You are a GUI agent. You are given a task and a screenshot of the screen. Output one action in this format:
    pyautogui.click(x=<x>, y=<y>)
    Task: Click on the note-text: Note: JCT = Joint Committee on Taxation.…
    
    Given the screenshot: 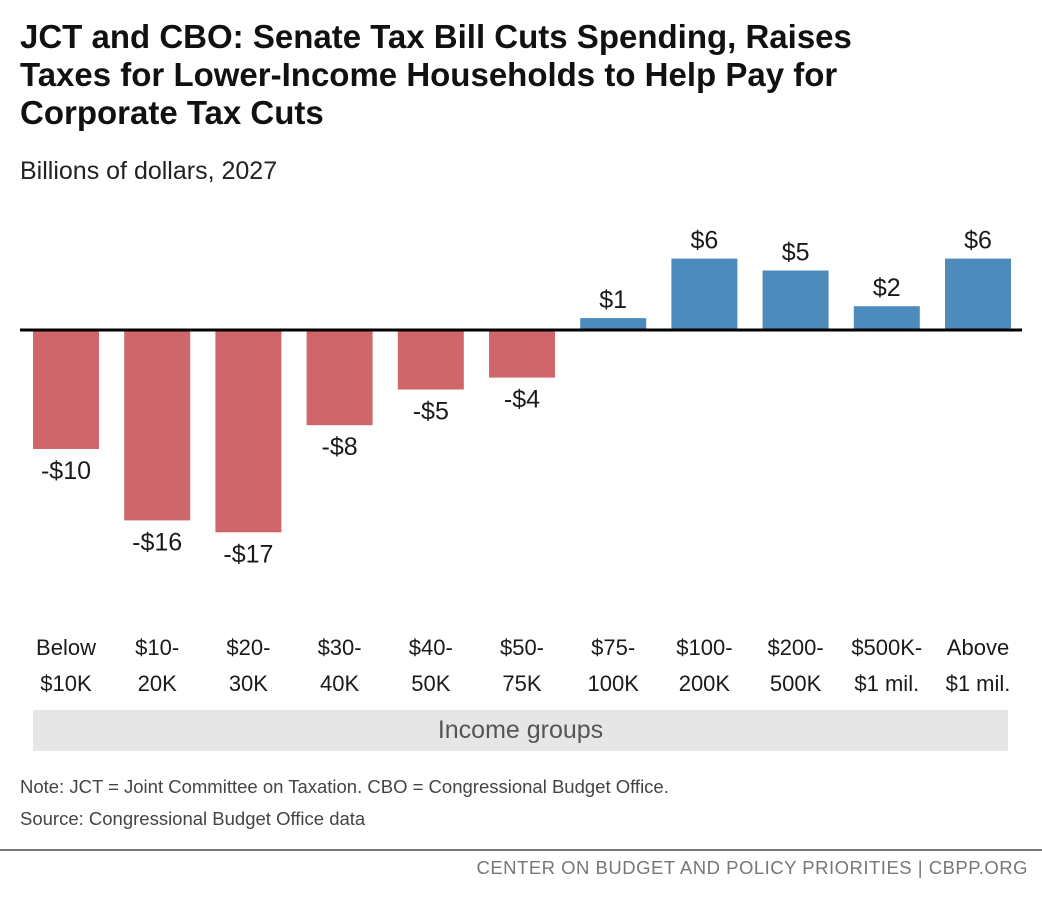 What is the action you would take?
    pyautogui.click(x=344, y=786)
    